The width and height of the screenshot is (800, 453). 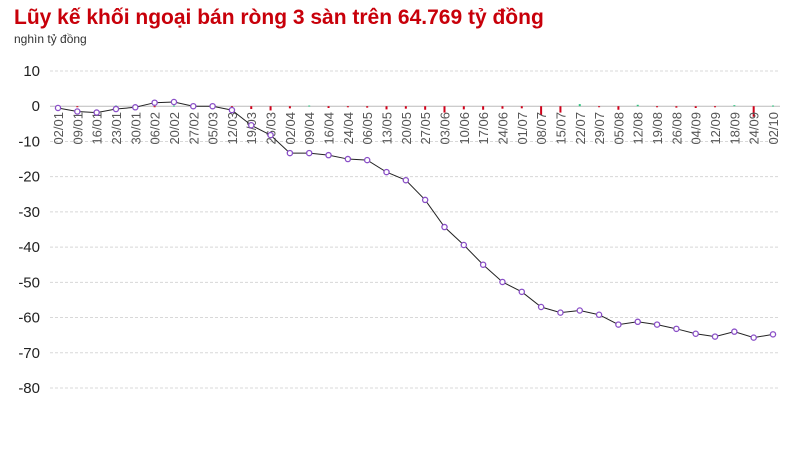 I want to click on x-tick-label: 01/07, so click(x=522, y=128).